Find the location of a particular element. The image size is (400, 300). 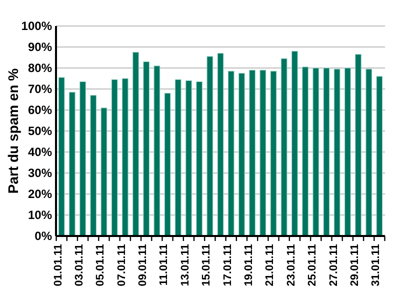

y-tick-label: 0% is located at coordinates (43, 235).